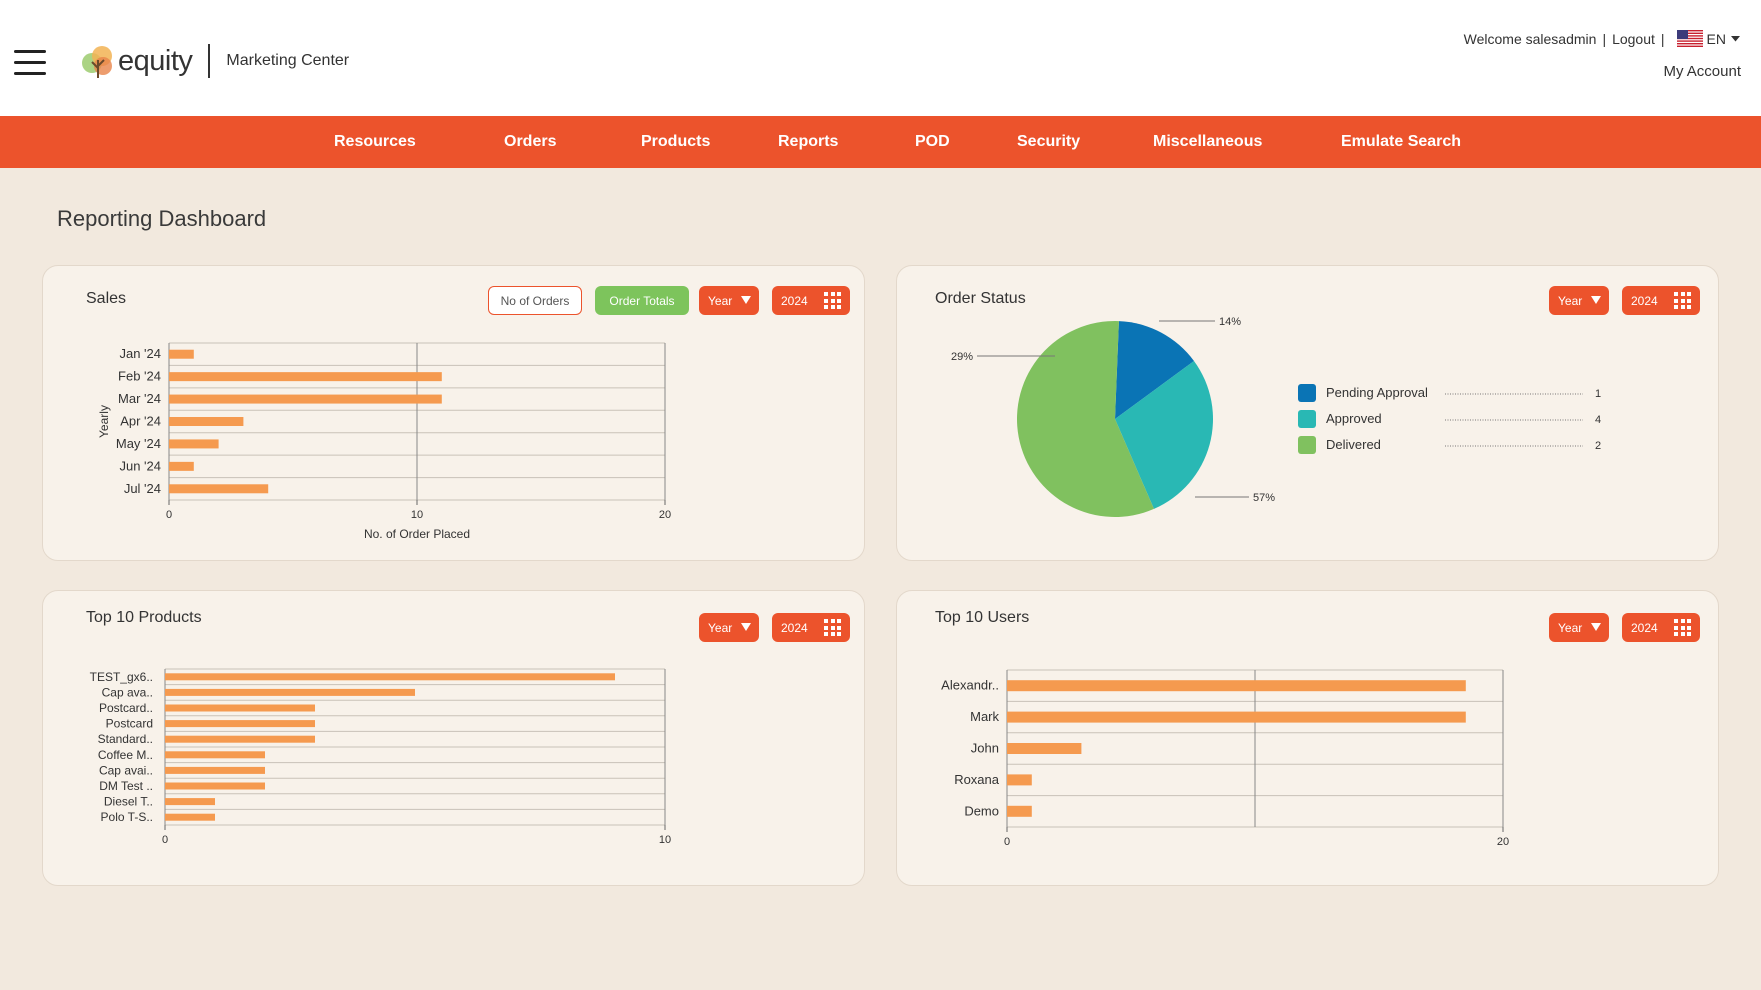 This screenshot has width=1761, height=990. What do you see at coordinates (106, 298) in the screenshot?
I see `card-title: Sales` at bounding box center [106, 298].